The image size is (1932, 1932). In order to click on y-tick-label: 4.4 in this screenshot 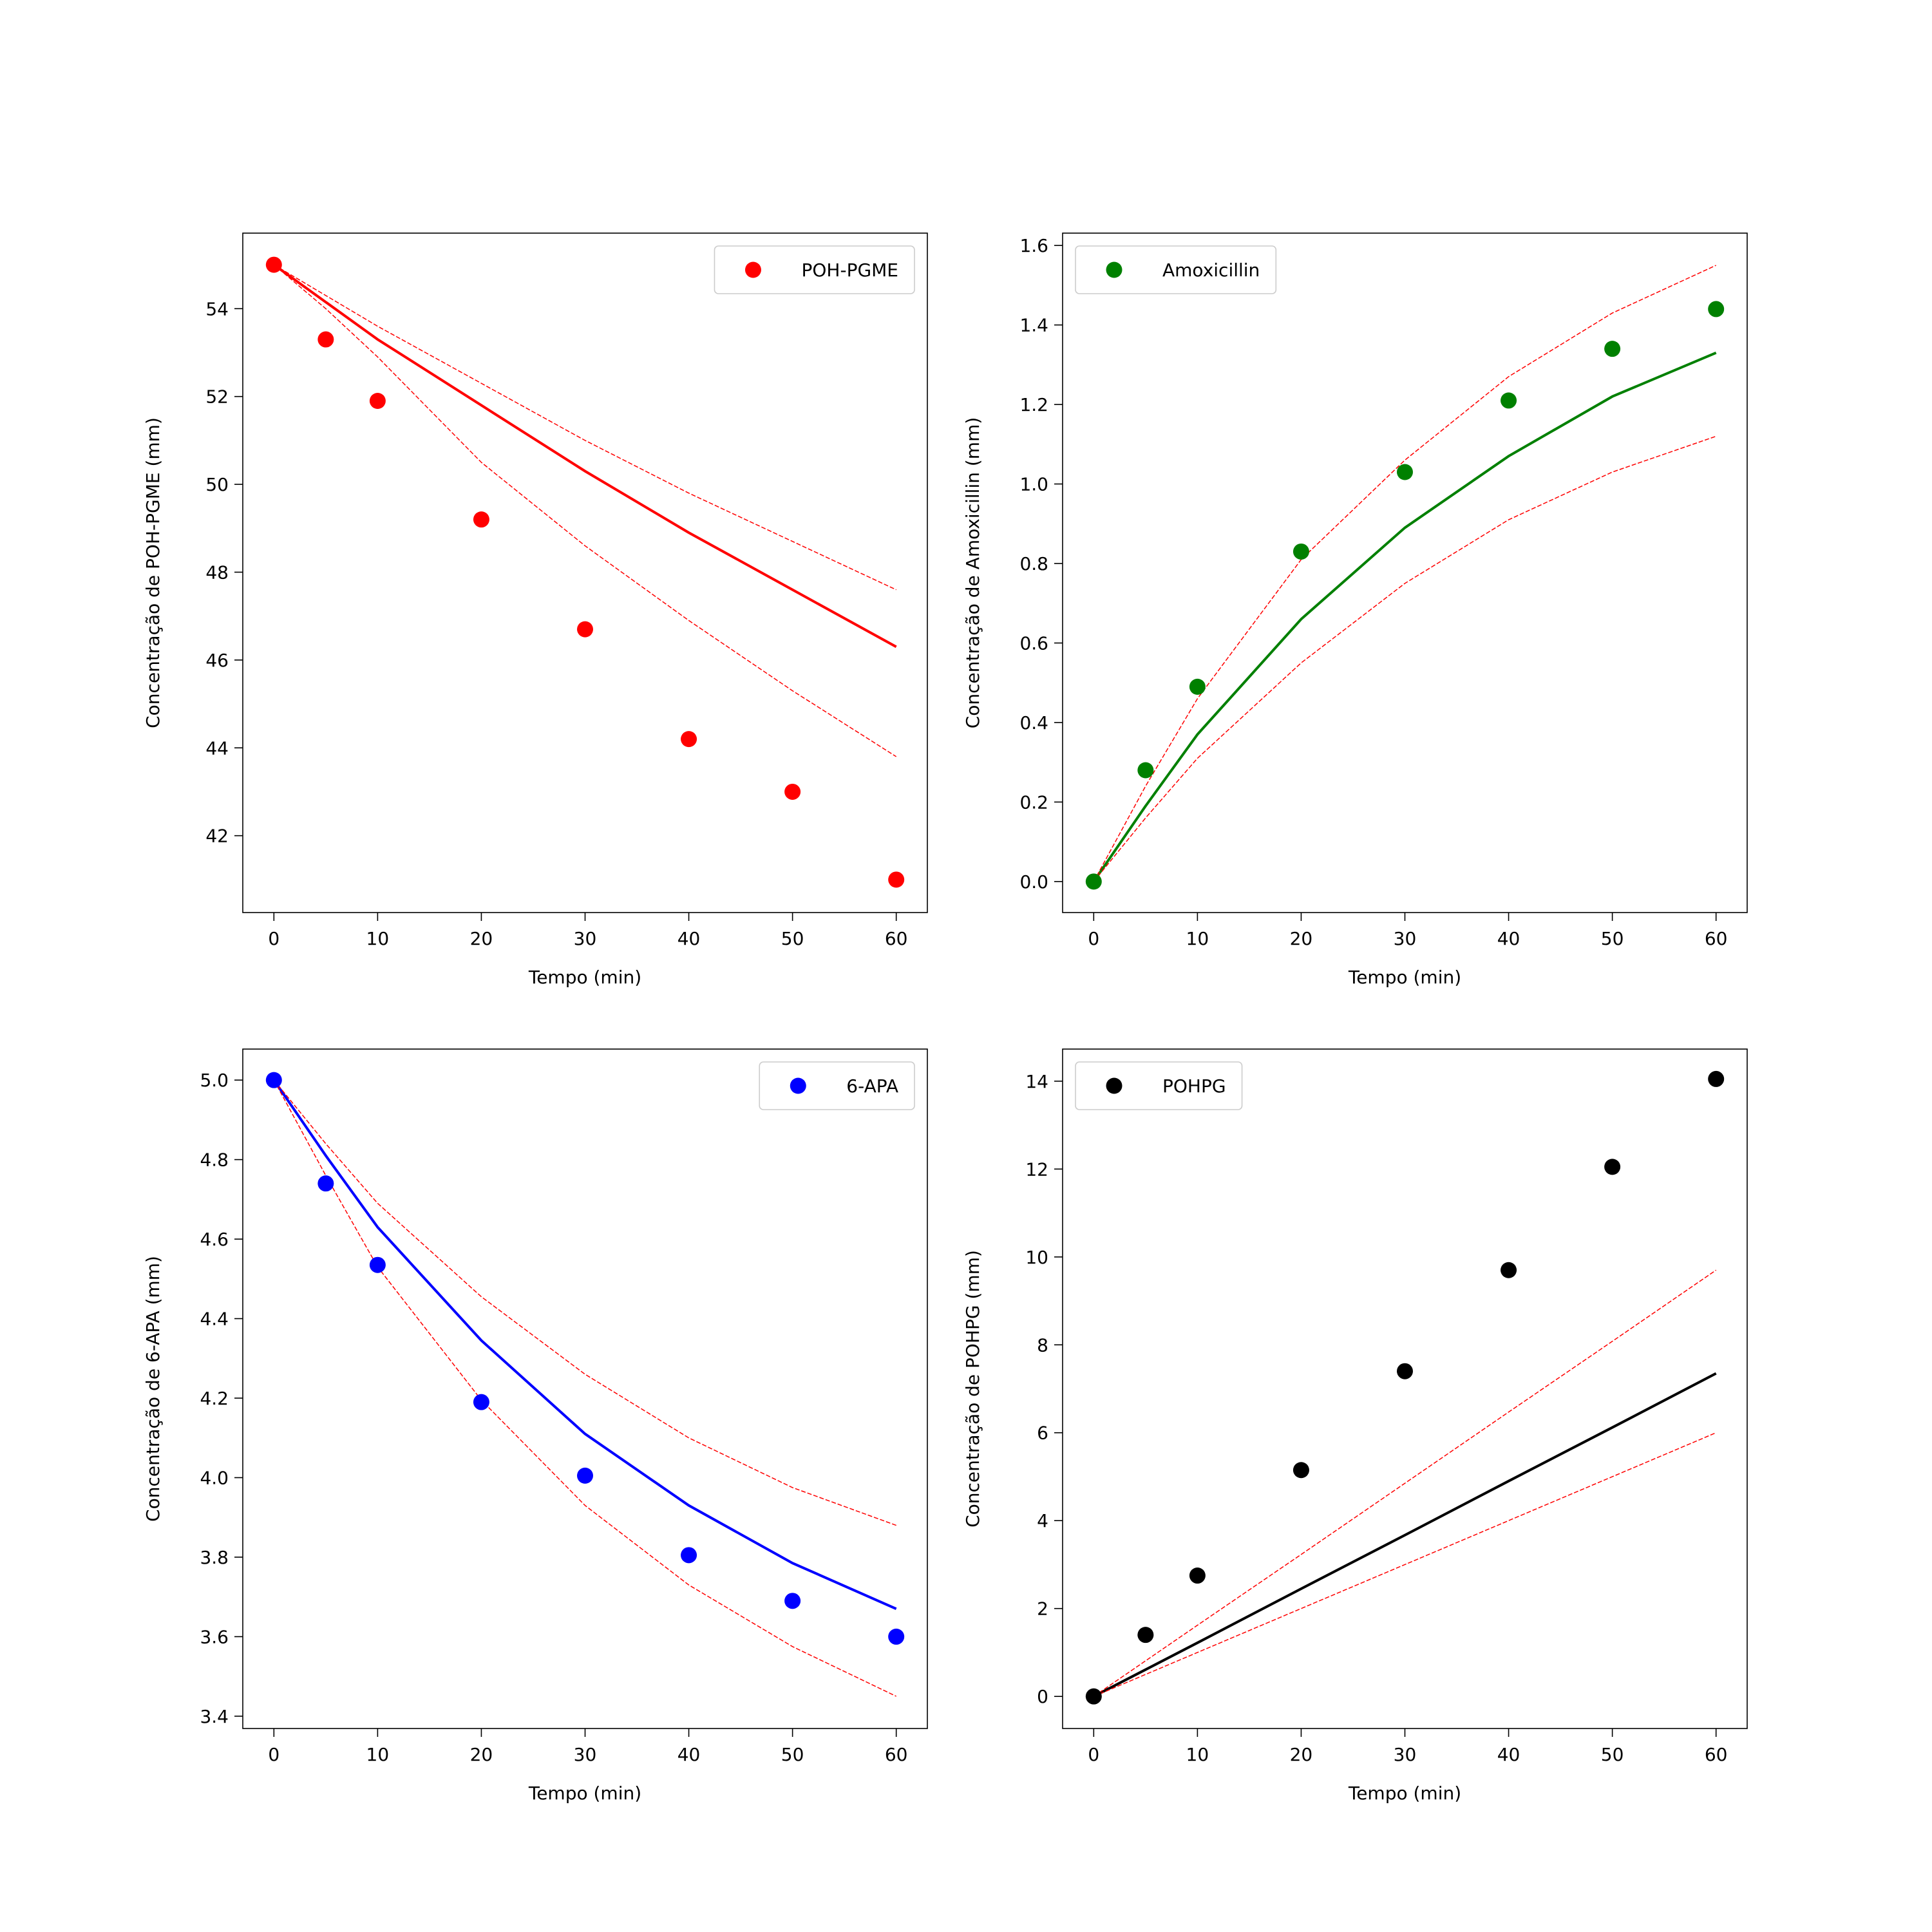, I will do `click(215, 1319)`.